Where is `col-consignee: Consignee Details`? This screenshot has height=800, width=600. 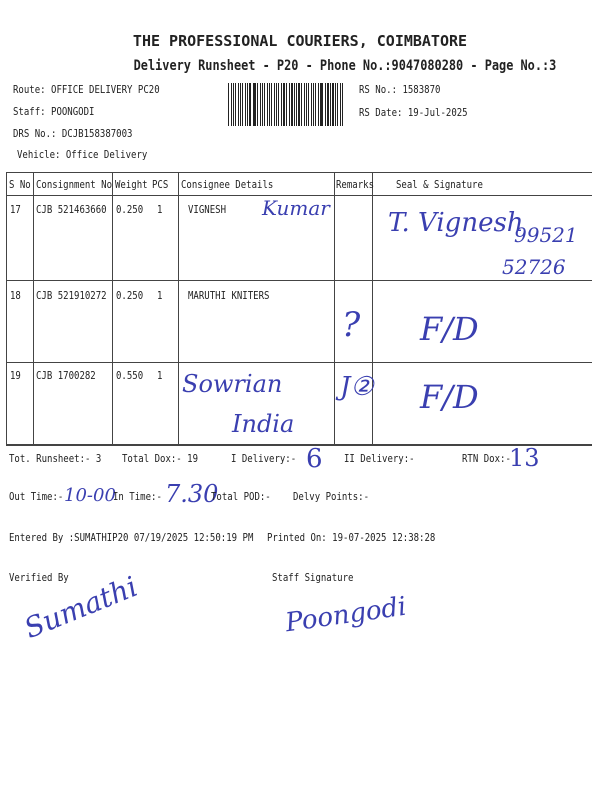 col-consignee: Consignee Details is located at coordinates (227, 184).